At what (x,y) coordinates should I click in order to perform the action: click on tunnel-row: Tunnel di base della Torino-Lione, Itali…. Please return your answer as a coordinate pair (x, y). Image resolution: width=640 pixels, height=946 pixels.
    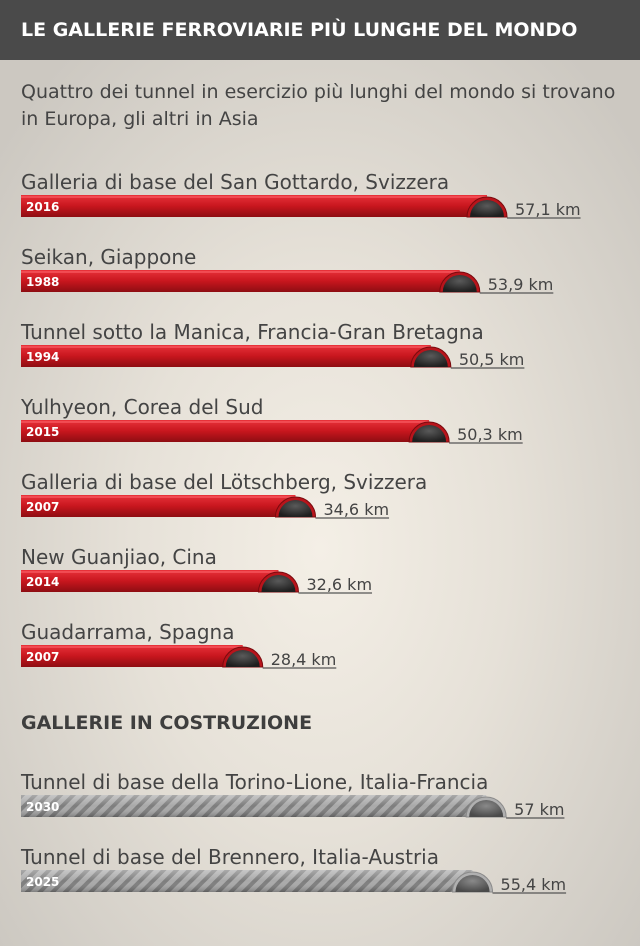
    Looking at the image, I should click on (292, 794).